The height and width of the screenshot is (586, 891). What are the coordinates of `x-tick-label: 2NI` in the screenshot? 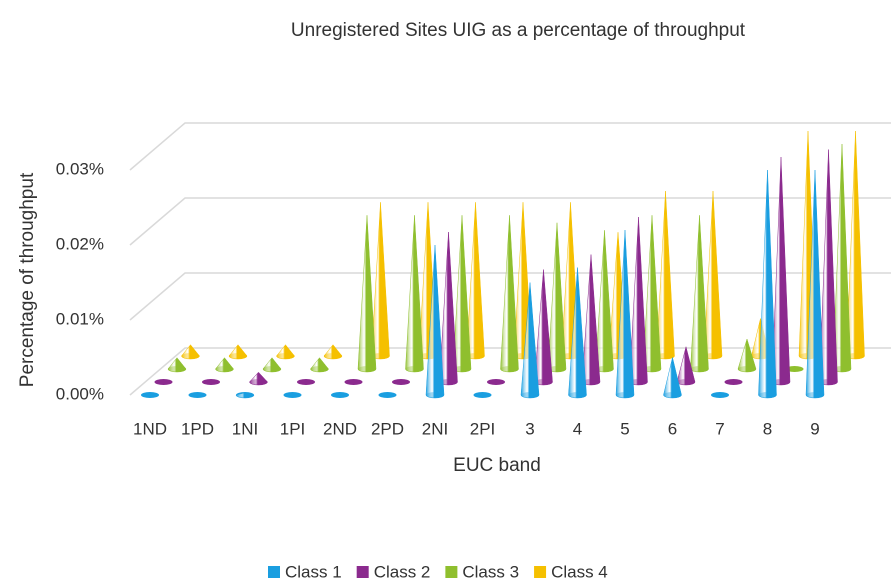 It's located at (435, 428).